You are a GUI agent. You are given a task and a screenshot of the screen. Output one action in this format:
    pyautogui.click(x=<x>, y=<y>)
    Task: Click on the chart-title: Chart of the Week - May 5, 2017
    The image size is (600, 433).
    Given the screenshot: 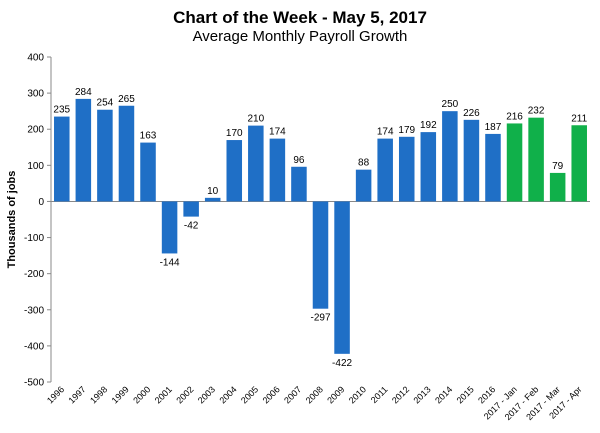 What is the action you would take?
    pyautogui.click(x=300, y=17)
    